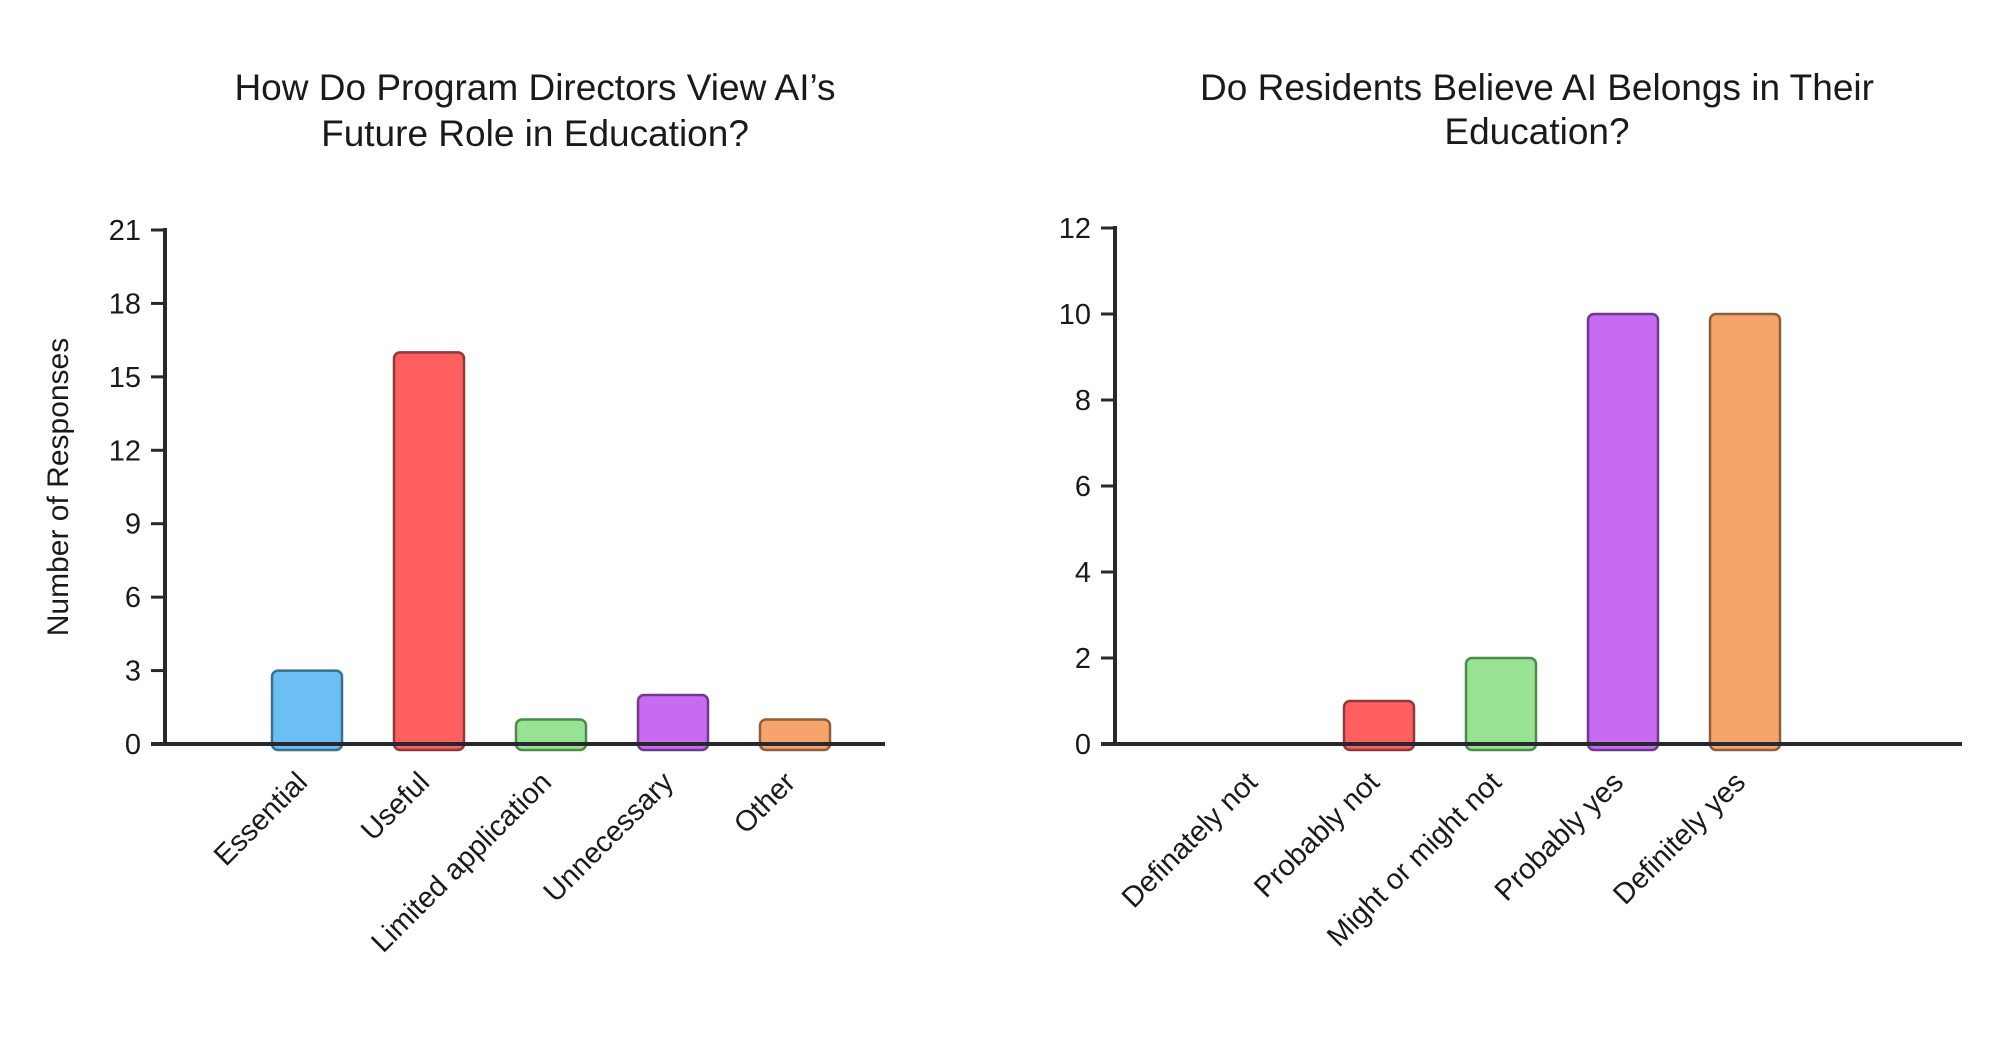 The image size is (2000, 1057). I want to click on chart-title-line: Education?, so click(1536, 131).